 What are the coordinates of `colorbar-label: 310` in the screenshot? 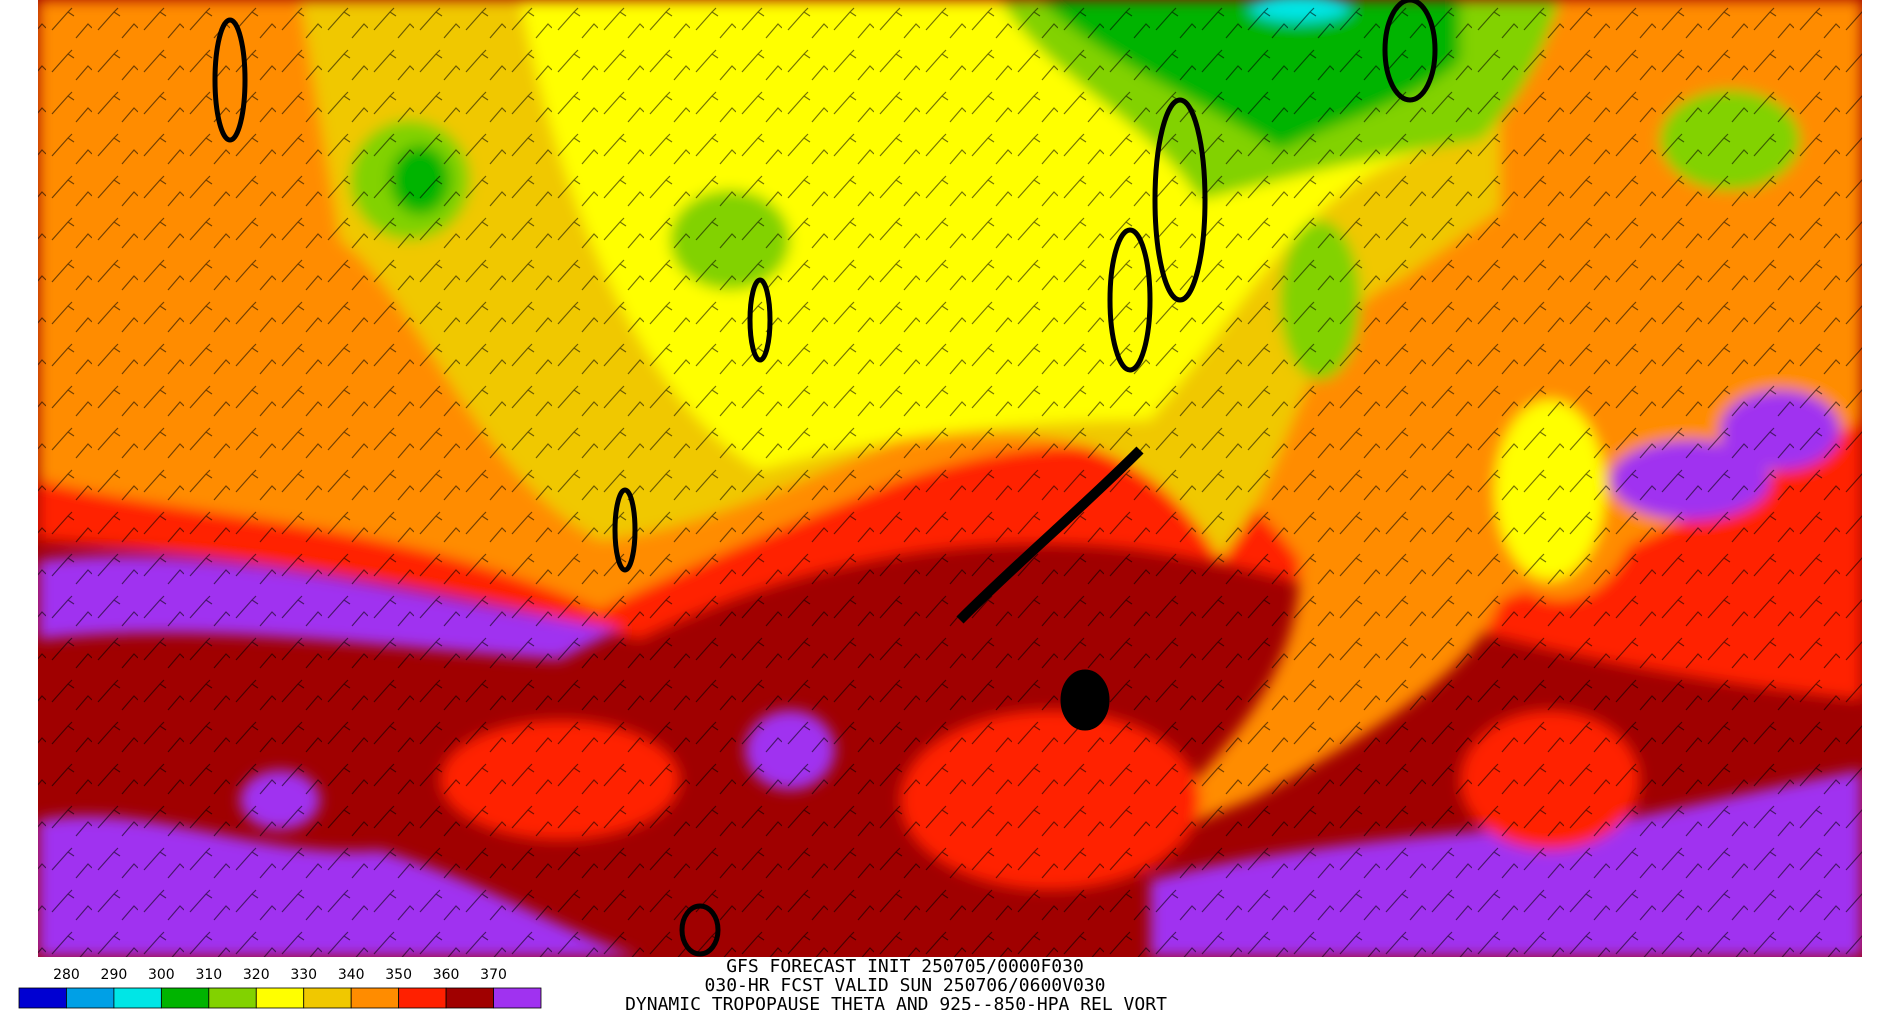 It's located at (208, 975).